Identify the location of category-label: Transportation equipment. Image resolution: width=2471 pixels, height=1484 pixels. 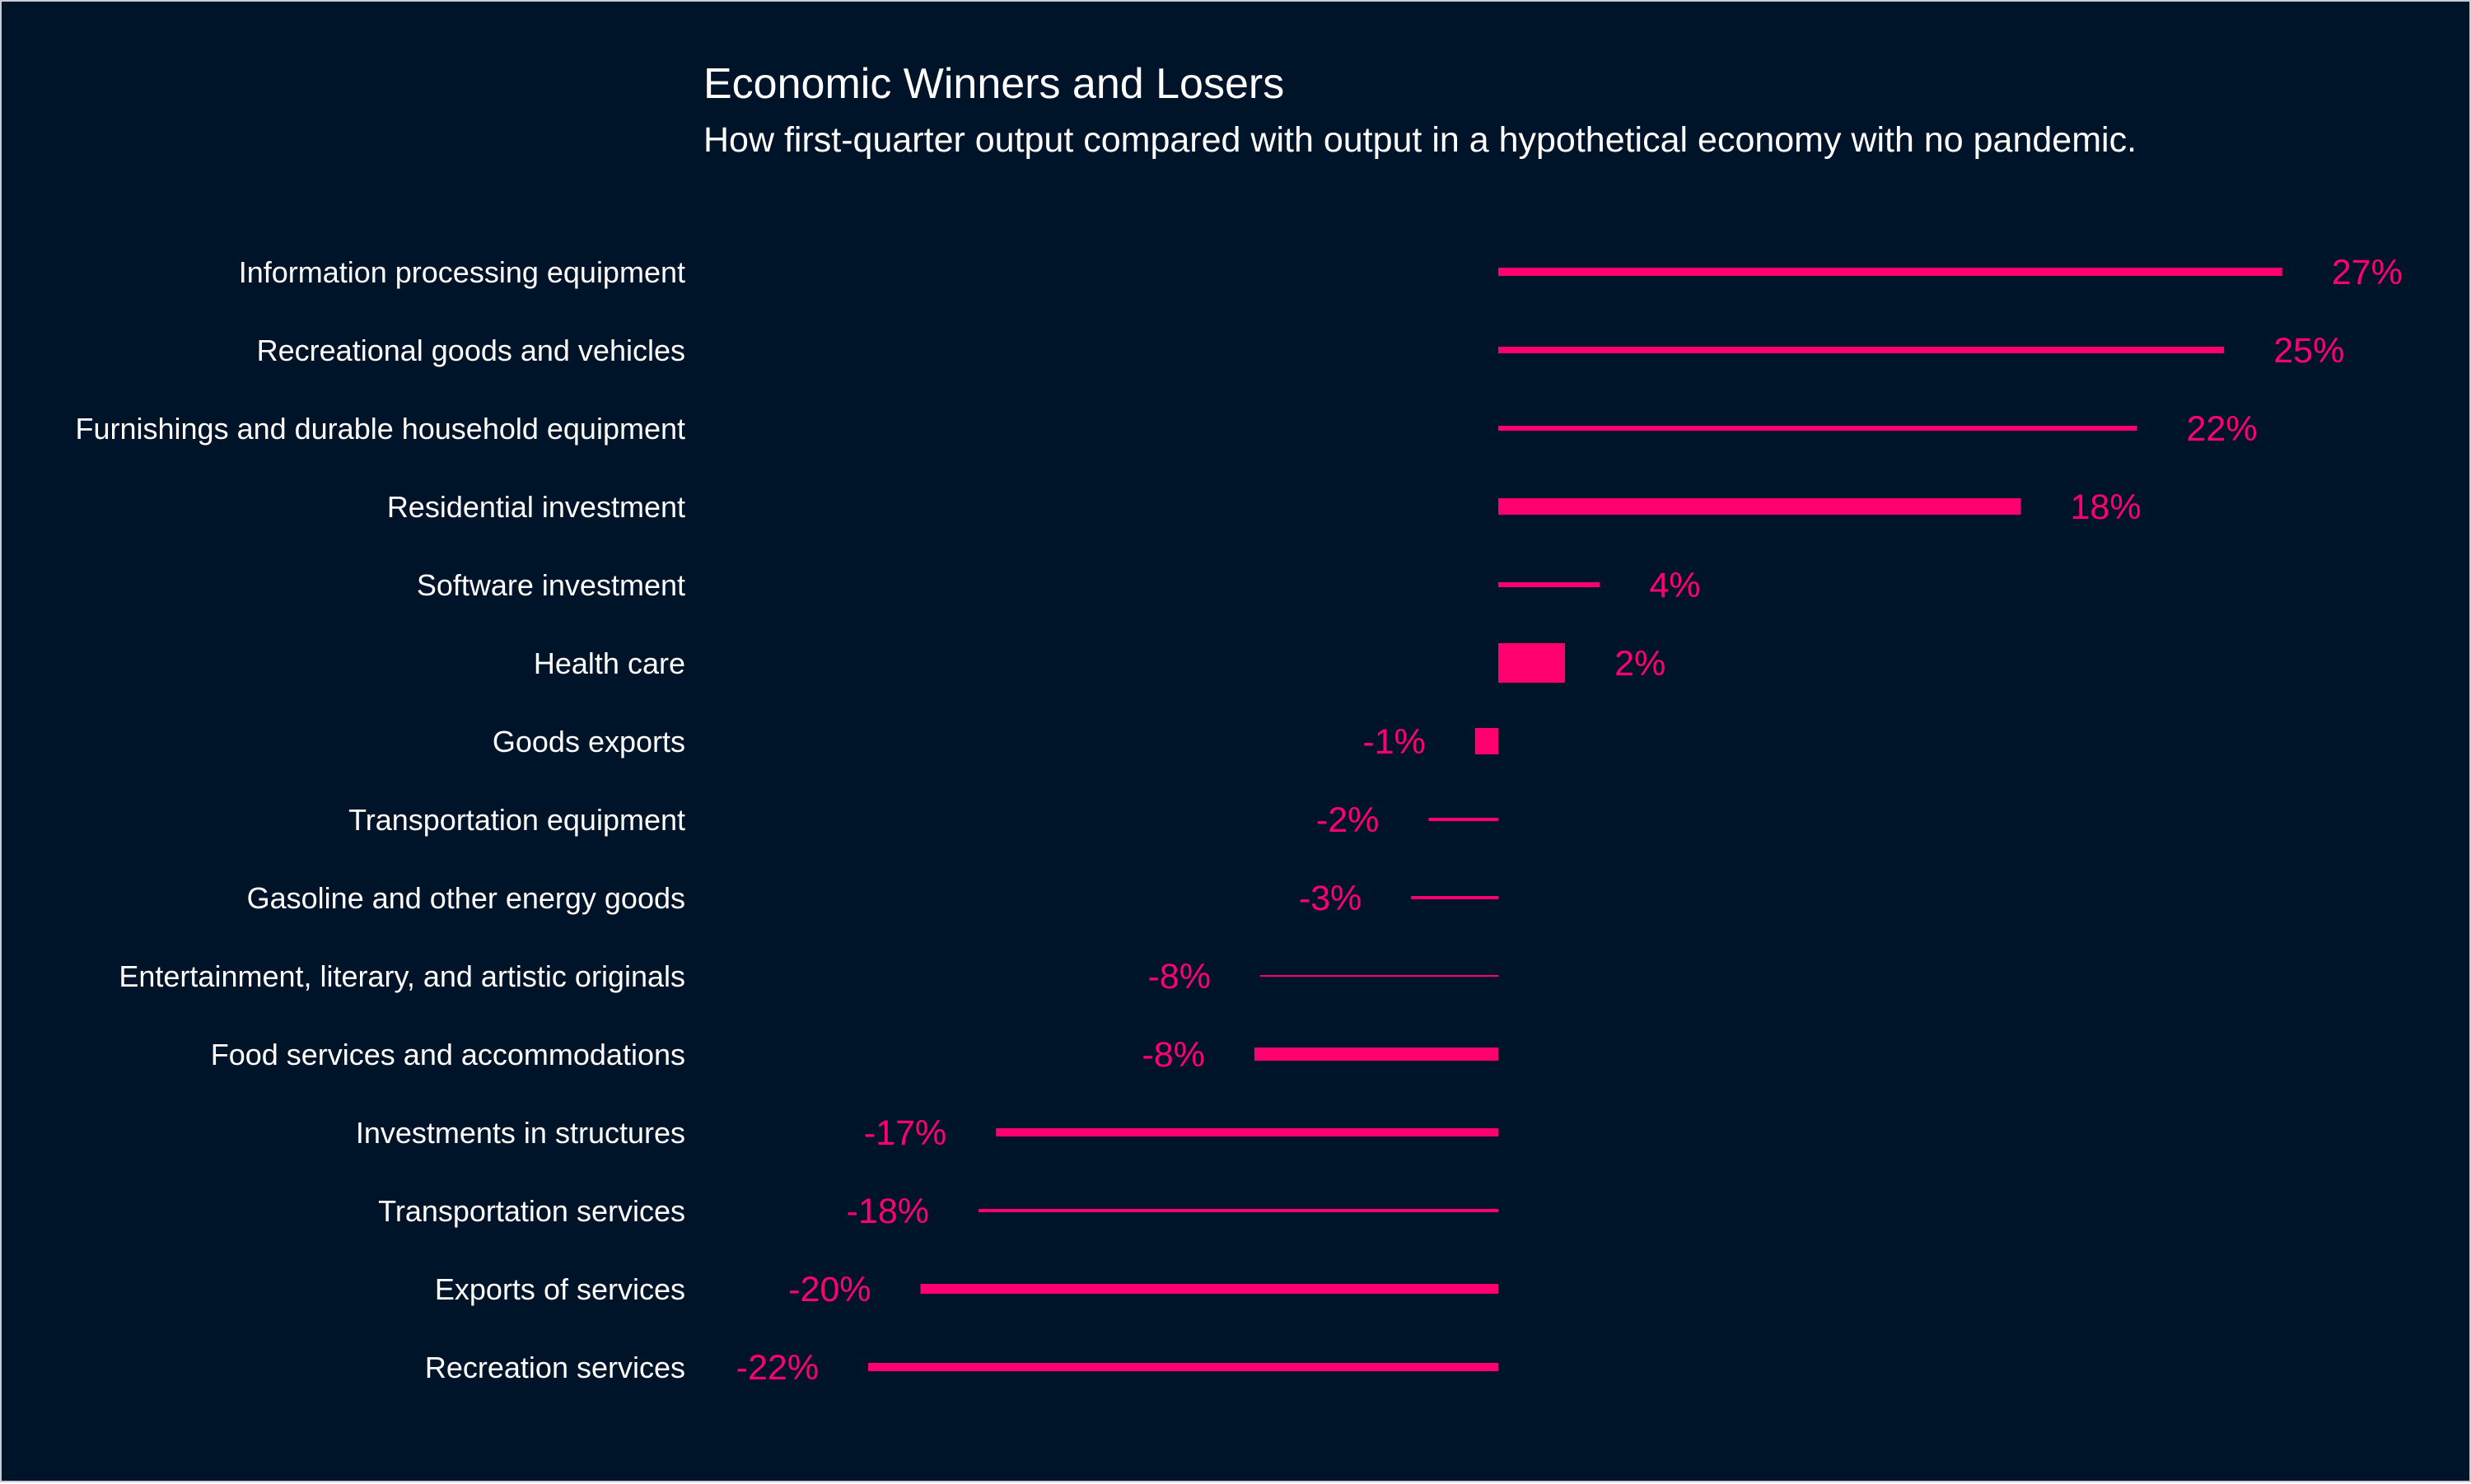
(516, 820).